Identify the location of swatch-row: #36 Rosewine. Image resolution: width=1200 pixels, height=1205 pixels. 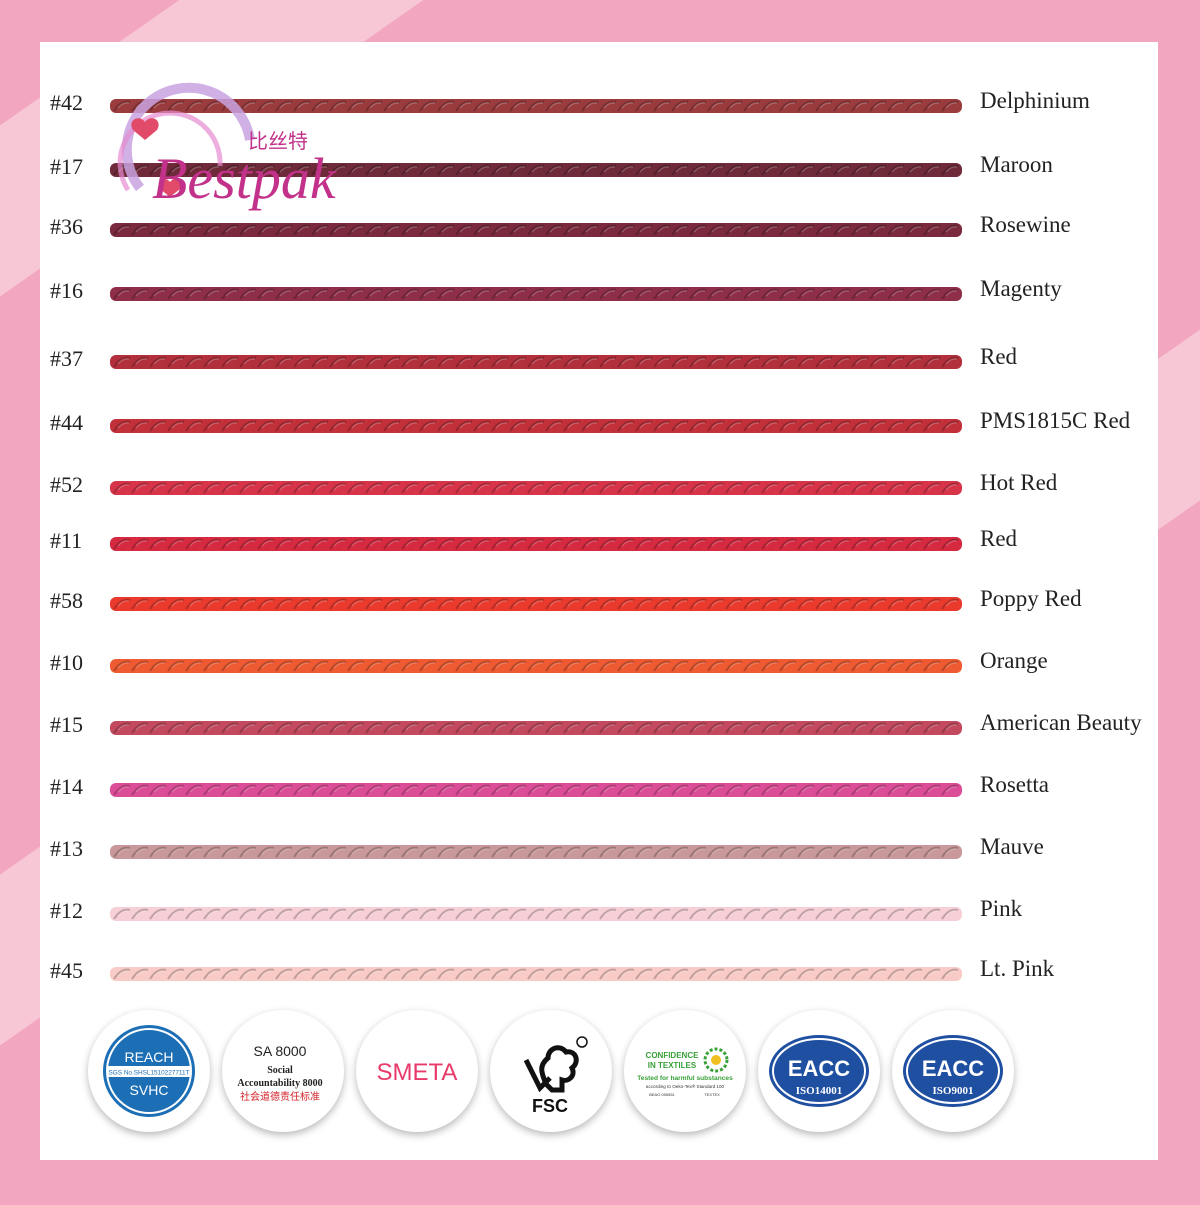
(600, 230).